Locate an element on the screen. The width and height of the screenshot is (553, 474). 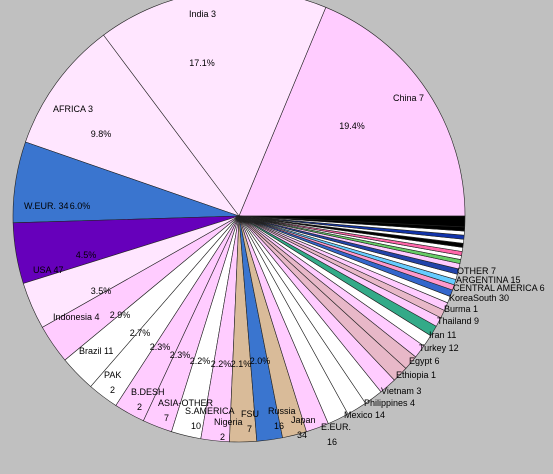
percent-label: 3.5% is located at coordinates (101, 291).